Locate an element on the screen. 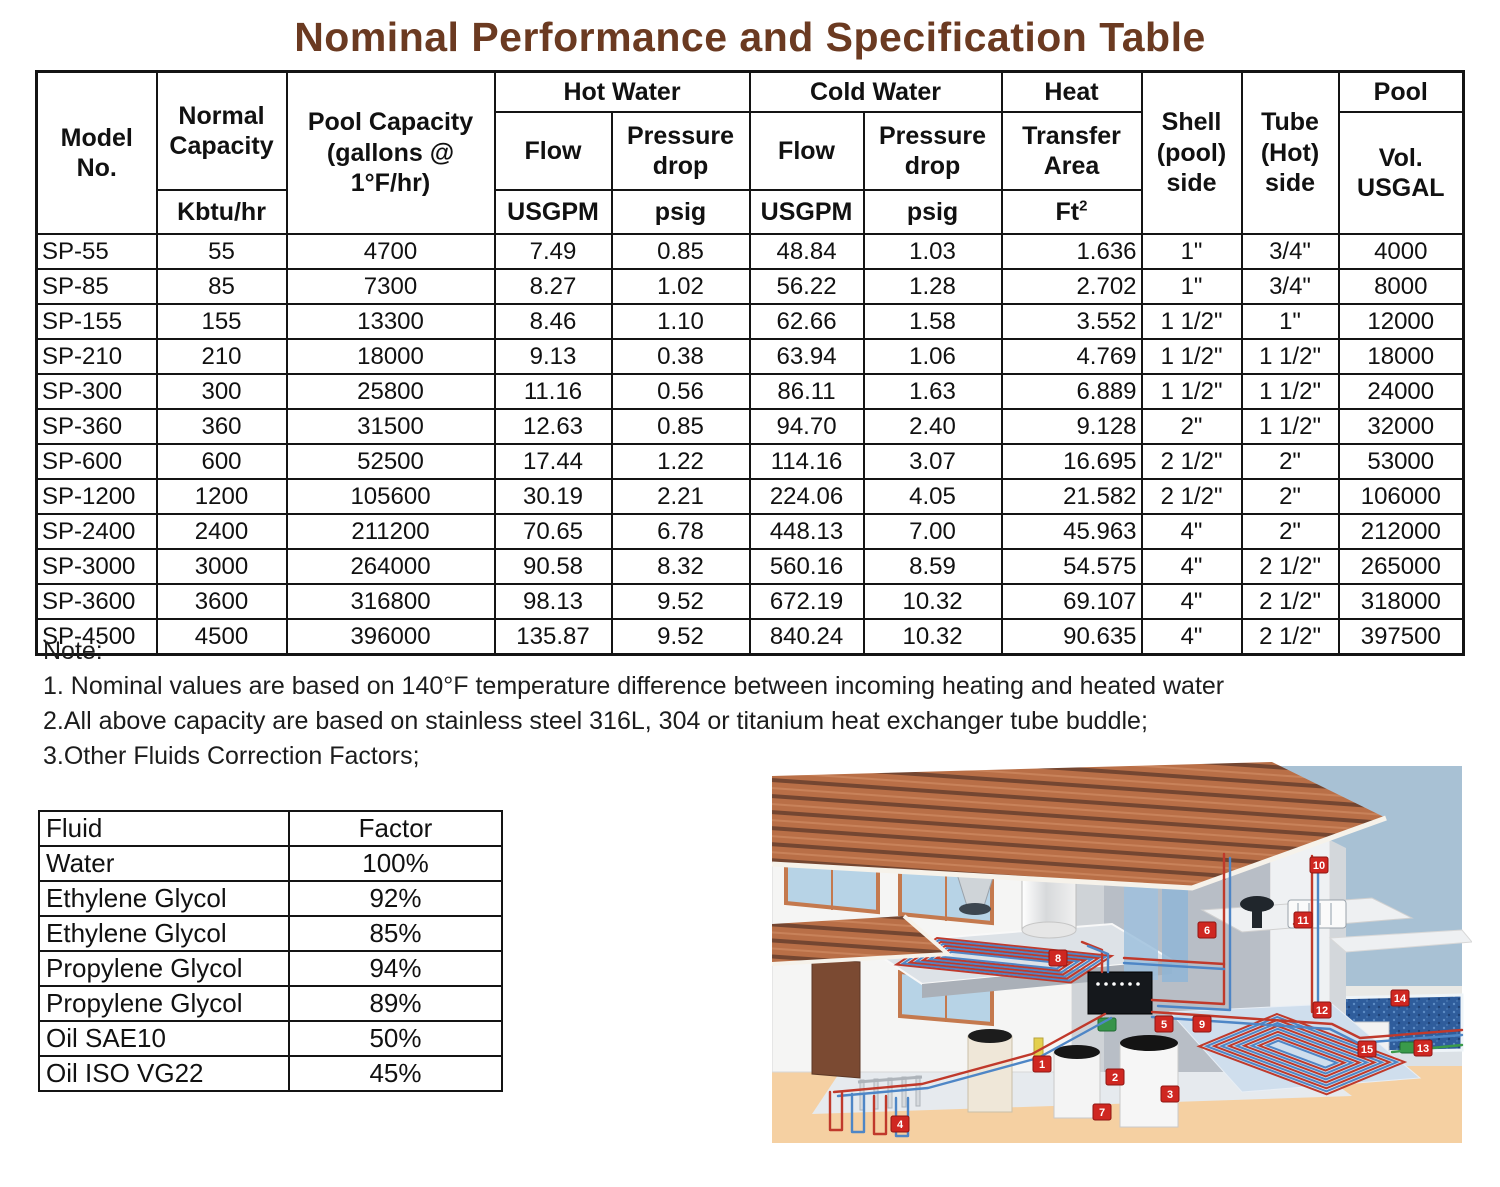  spec-cell: 397500 is located at coordinates (1401, 637).